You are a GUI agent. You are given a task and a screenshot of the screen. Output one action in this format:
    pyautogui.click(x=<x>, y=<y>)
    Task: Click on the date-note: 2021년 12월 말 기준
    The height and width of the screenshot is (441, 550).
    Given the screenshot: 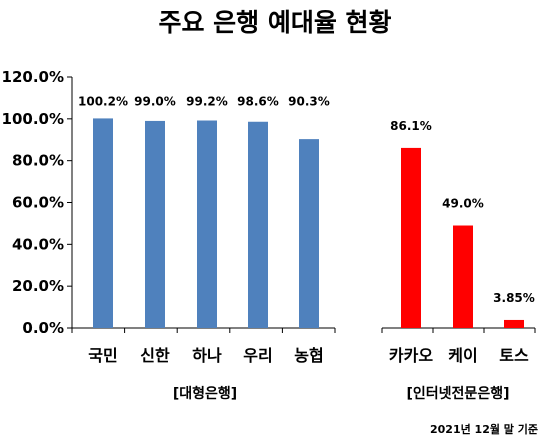 What is the action you would take?
    pyautogui.click(x=484, y=429)
    